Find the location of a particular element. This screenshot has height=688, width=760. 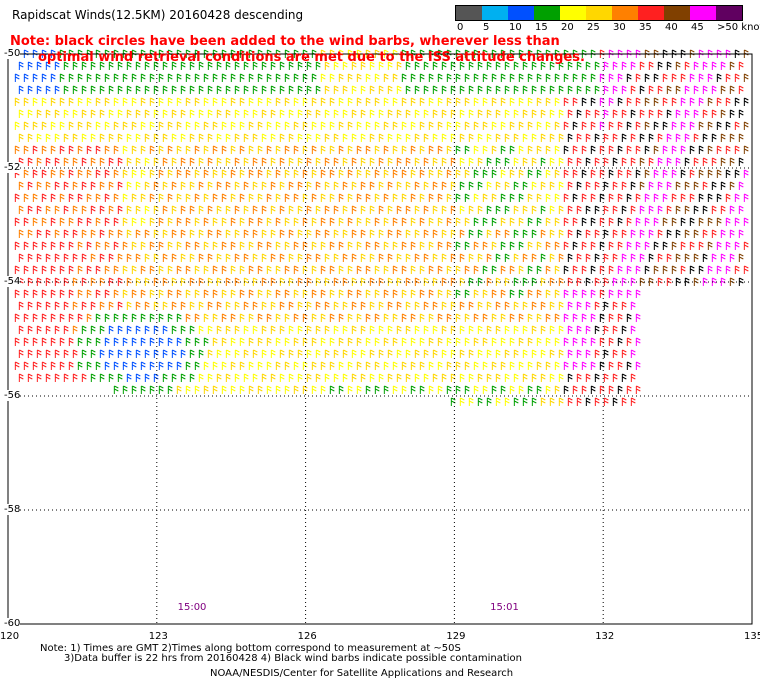

y-tick-label: -58 is located at coordinates (12, 509).